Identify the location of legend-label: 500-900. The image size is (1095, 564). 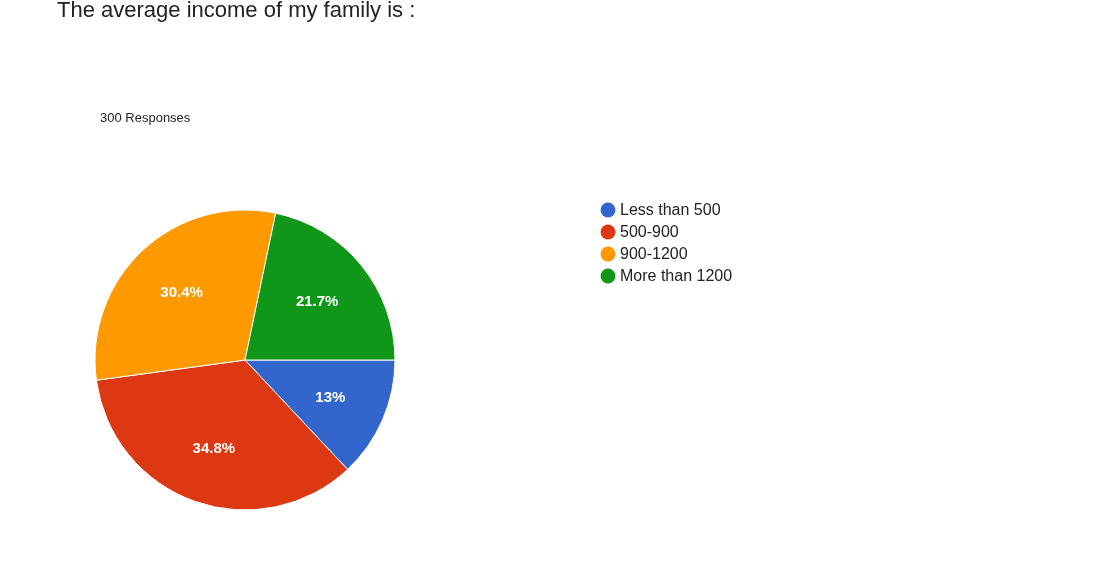
(649, 231).